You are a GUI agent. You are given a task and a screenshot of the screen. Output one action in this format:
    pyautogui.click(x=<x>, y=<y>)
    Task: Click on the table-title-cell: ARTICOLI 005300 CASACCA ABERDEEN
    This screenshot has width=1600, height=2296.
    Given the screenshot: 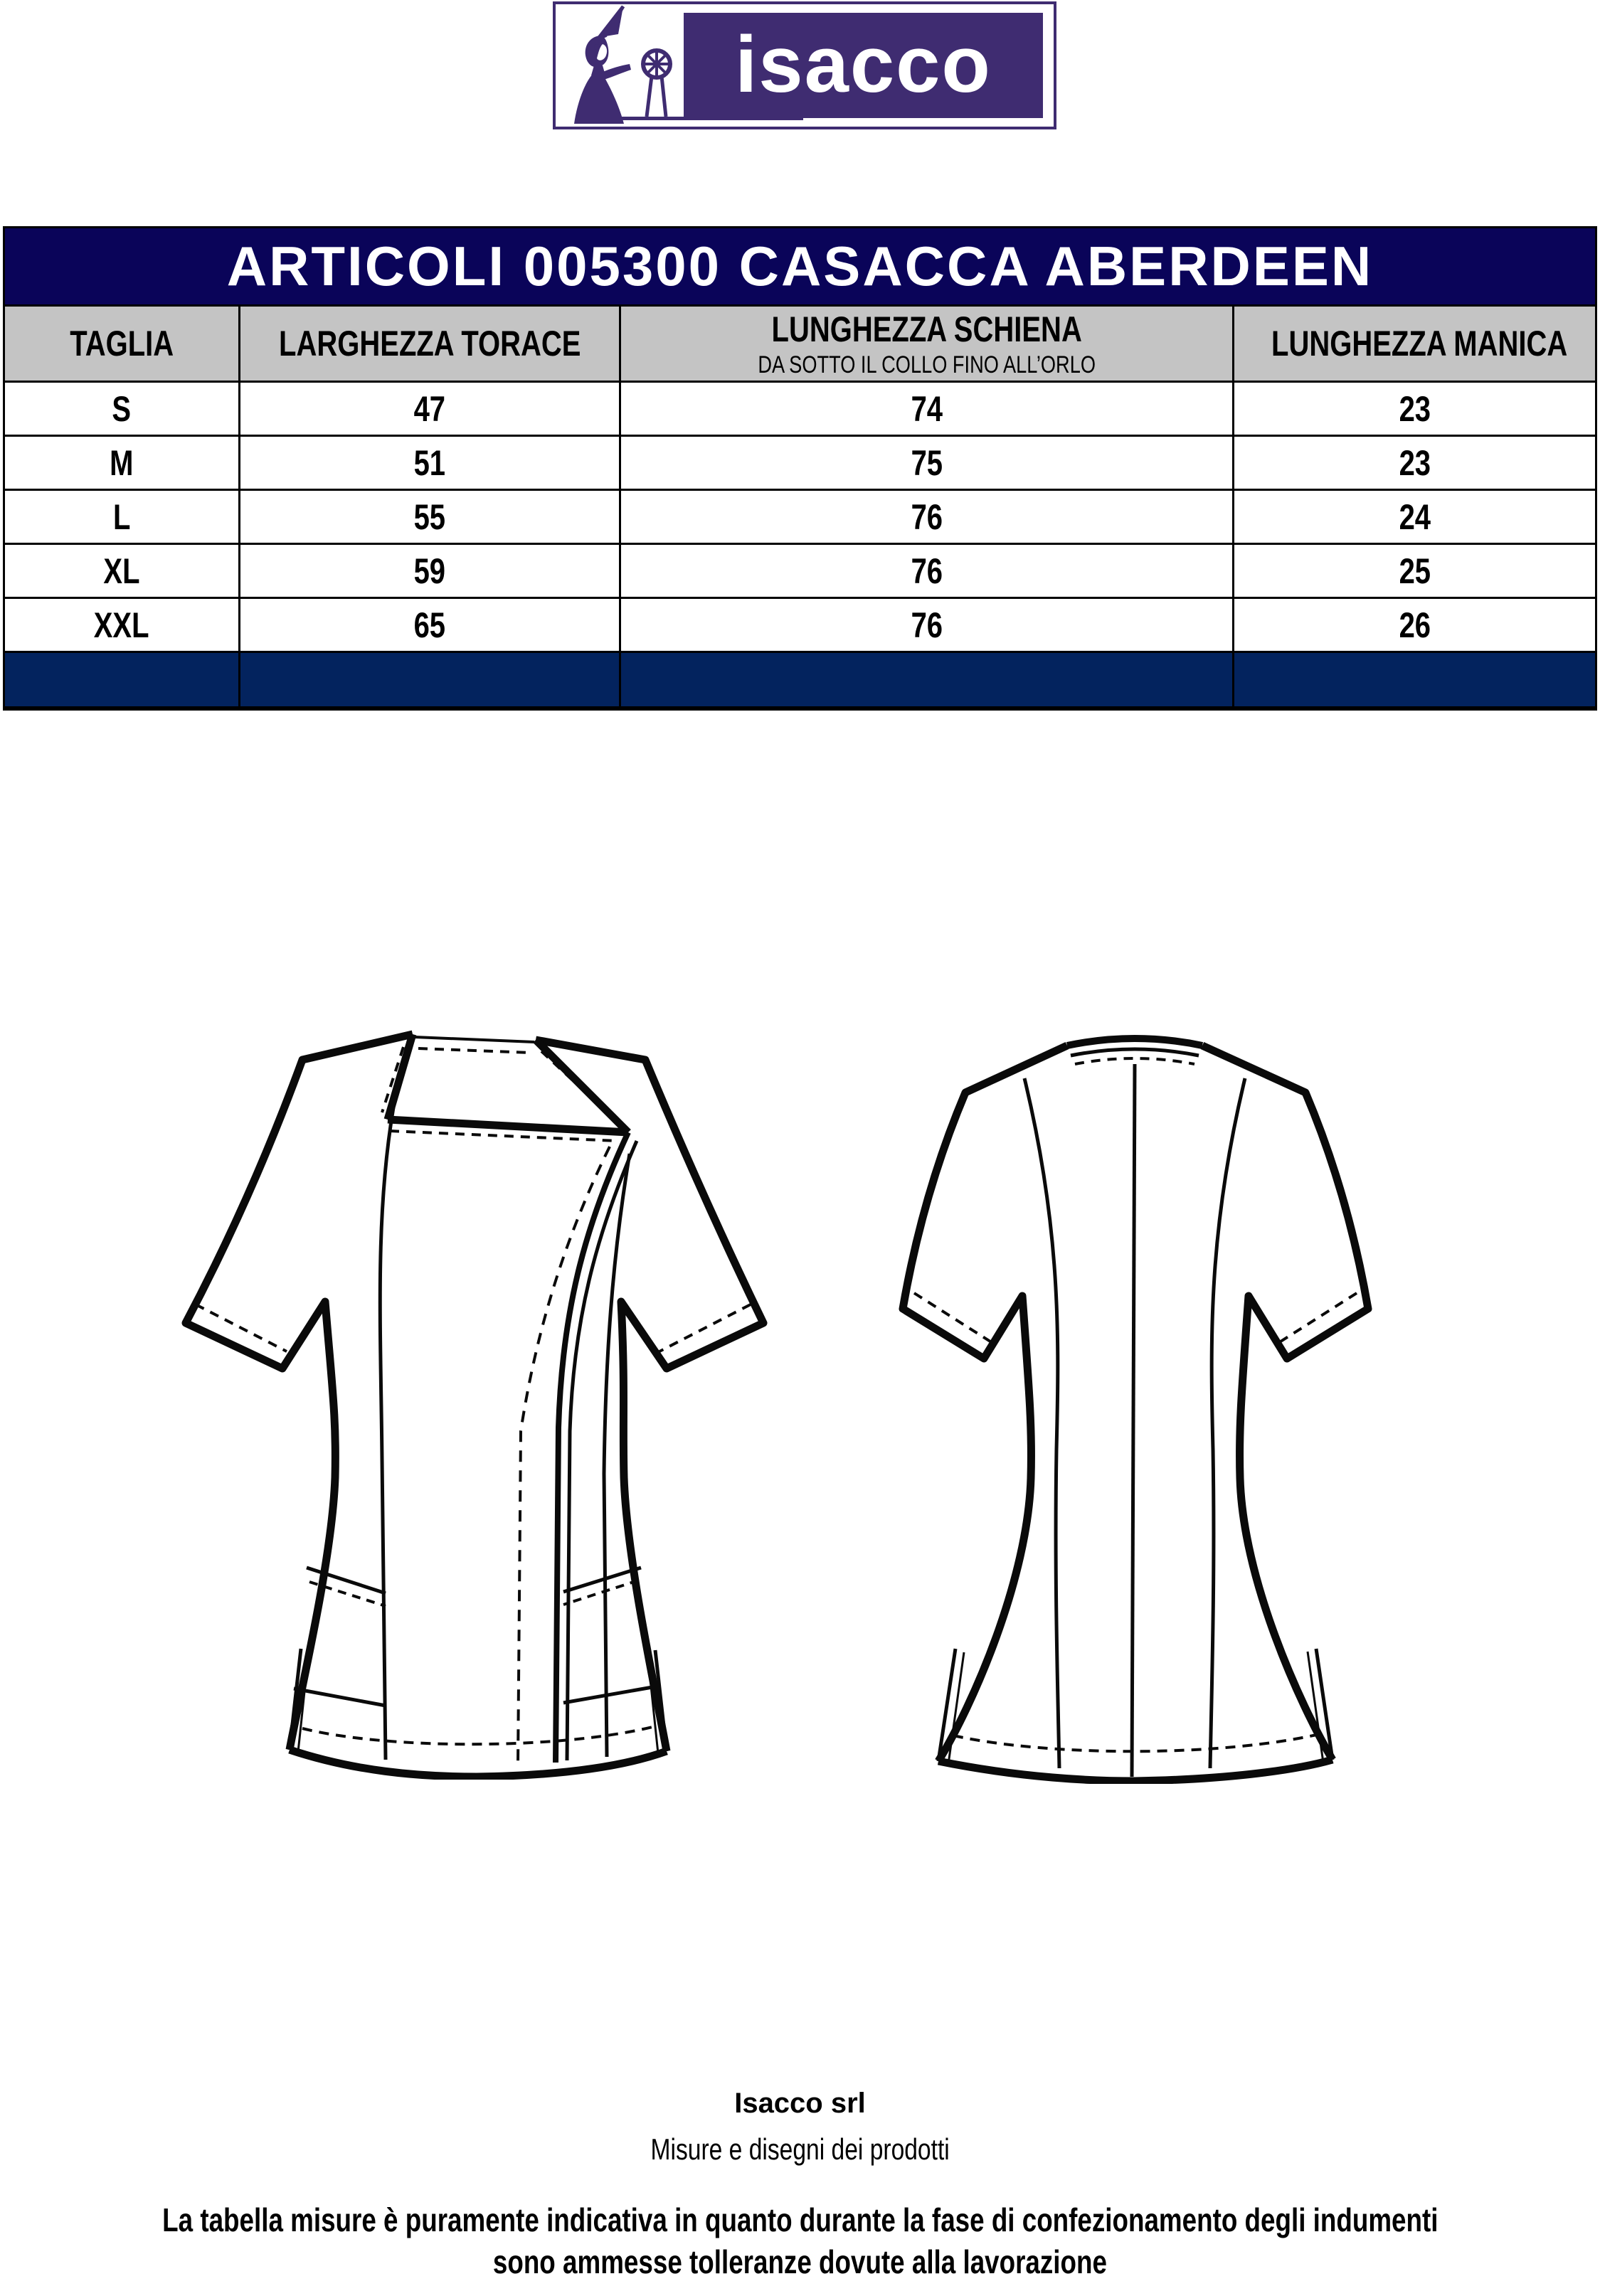 What is the action you would take?
    pyautogui.click(x=800, y=266)
    